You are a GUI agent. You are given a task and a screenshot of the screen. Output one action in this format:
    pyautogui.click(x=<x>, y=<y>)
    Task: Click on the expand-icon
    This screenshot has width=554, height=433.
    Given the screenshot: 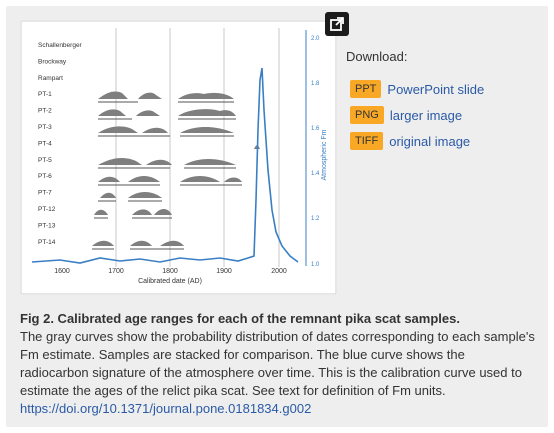 What is the action you would take?
    pyautogui.click(x=337, y=24)
    